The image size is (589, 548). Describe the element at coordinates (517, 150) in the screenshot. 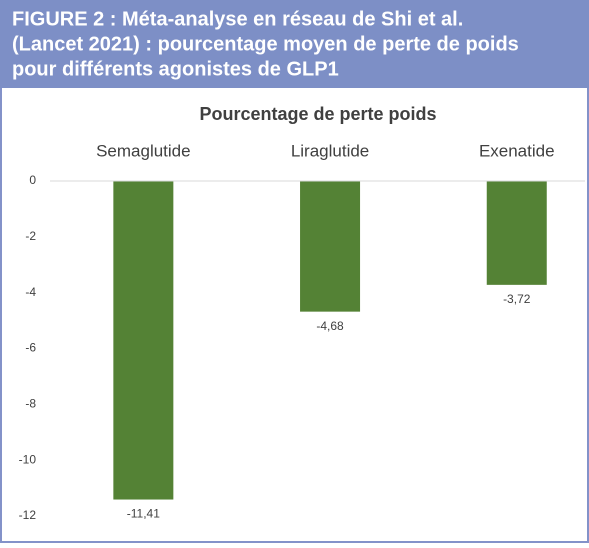

I see `x-tick-label: Exenatide` at that location.